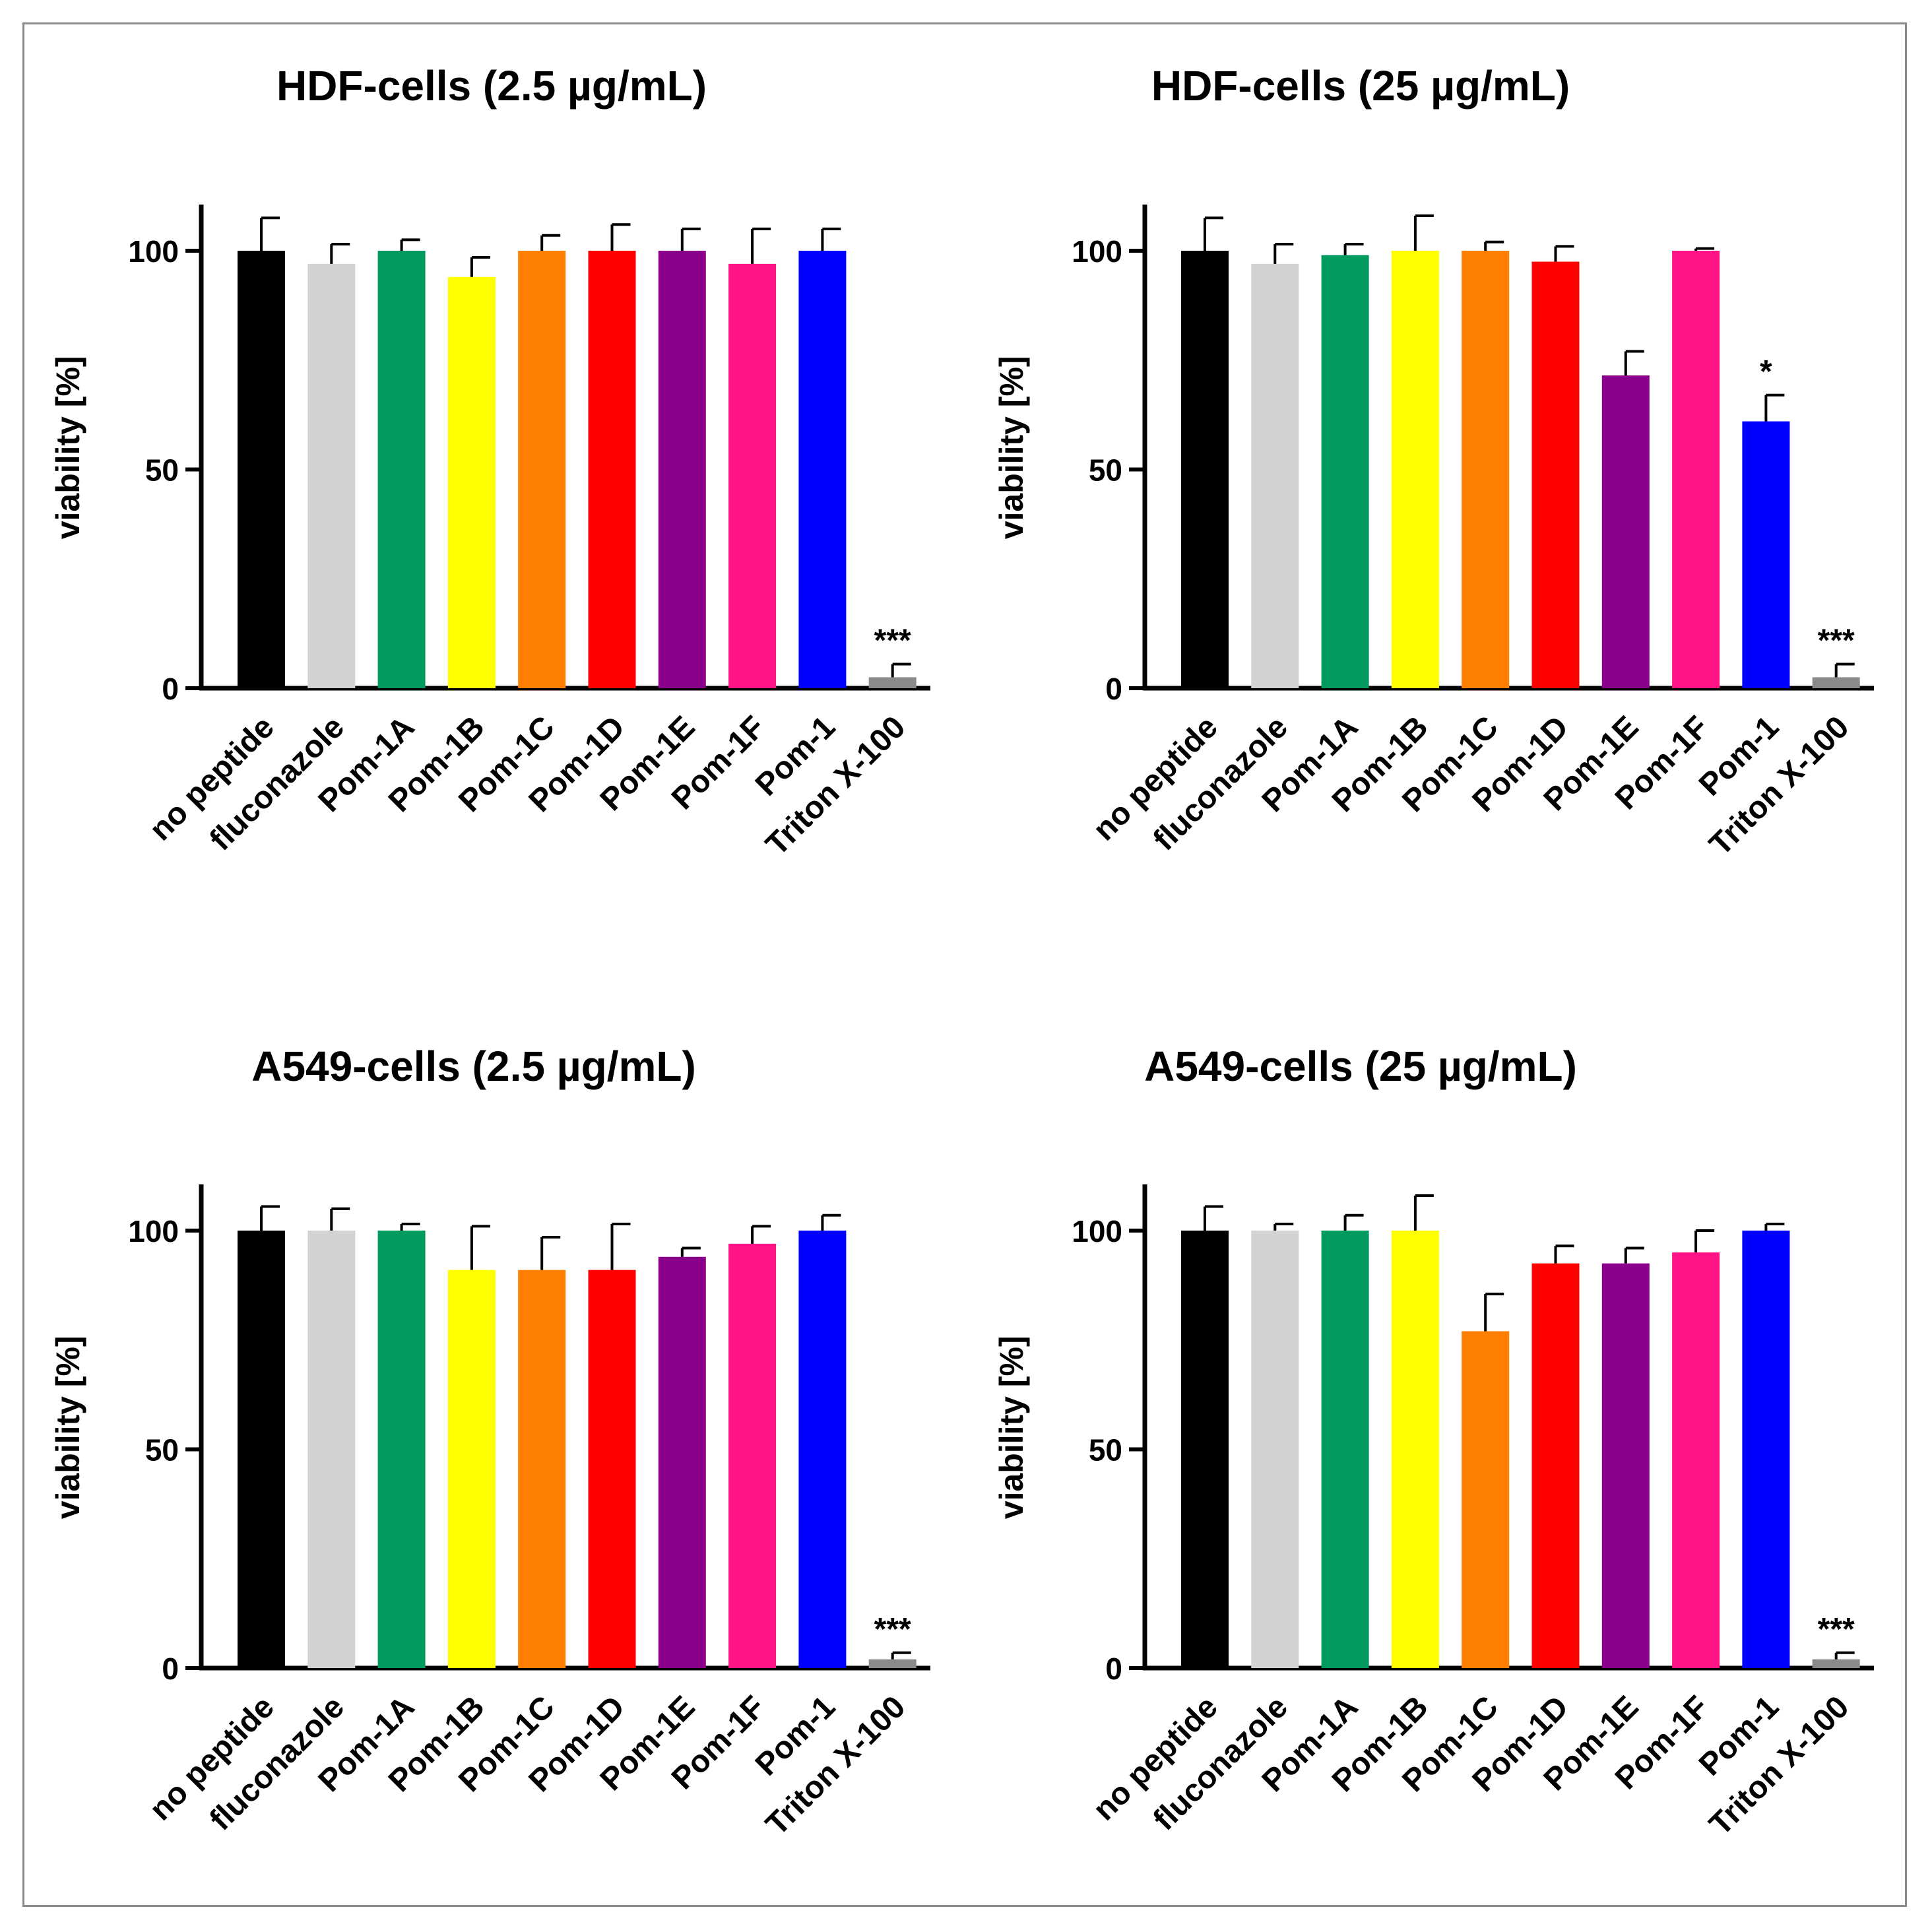 The width and height of the screenshot is (1932, 1932). Describe the element at coordinates (491, 86) in the screenshot. I see `chart-title: HDF-cells (2.5 µg/mL)` at that location.